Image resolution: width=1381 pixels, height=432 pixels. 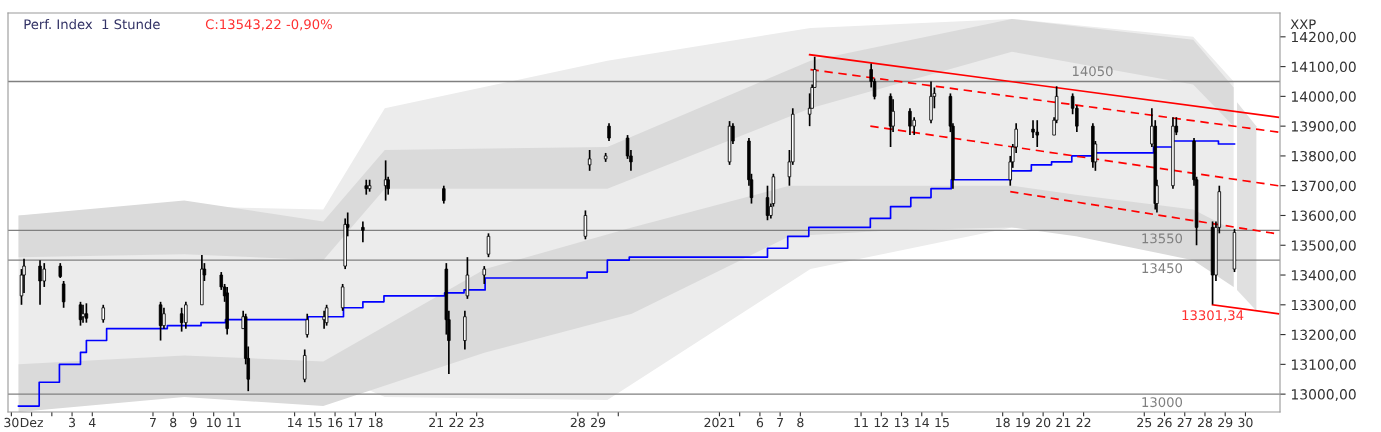 I want to click on x-tick-label: 13, so click(x=901, y=422).